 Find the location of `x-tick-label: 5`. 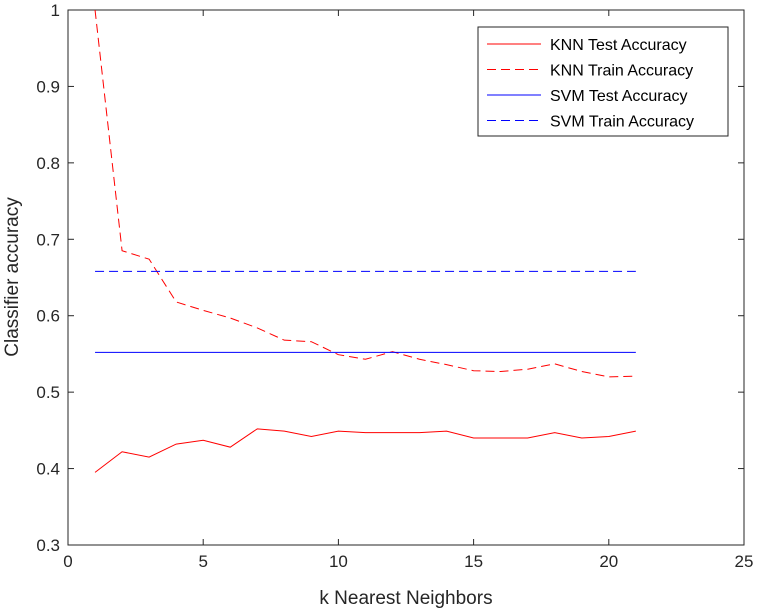

x-tick-label: 5 is located at coordinates (202, 561).